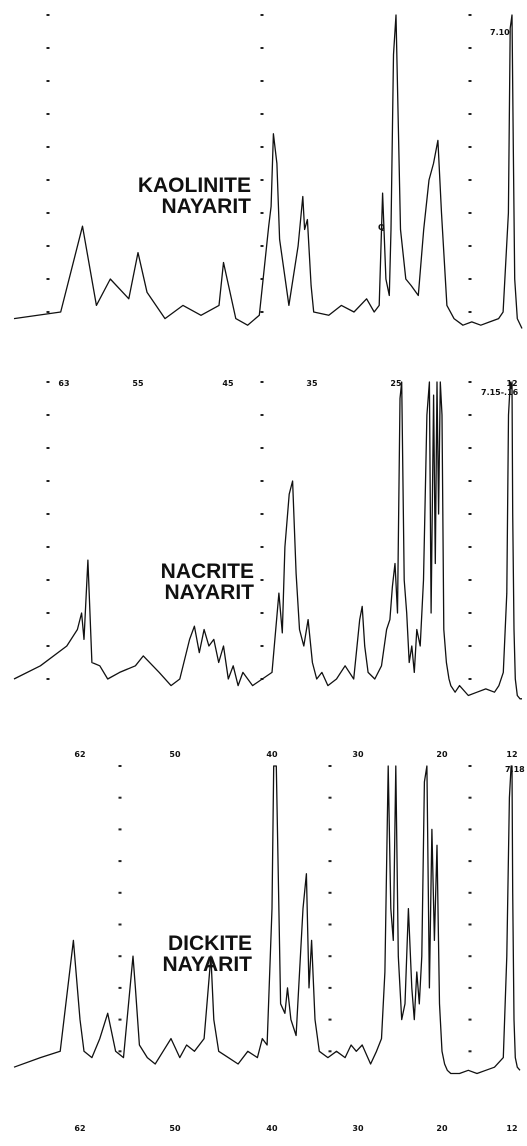 The width and height of the screenshot is (527, 1146). I want to click on x-tick-label-50: 50, so click(175, 754).